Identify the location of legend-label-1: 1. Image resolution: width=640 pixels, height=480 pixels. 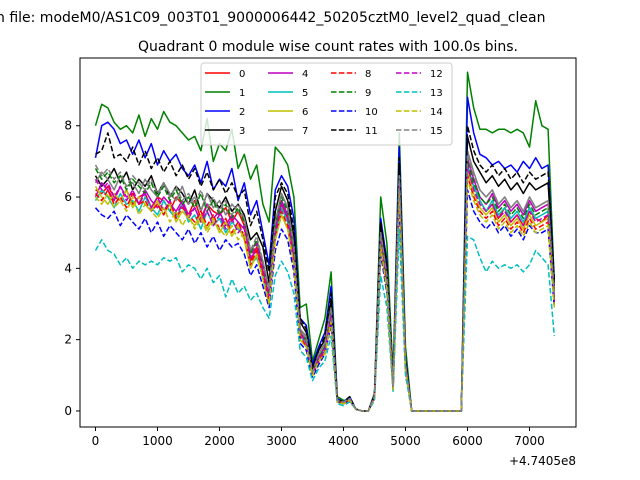
(242, 93).